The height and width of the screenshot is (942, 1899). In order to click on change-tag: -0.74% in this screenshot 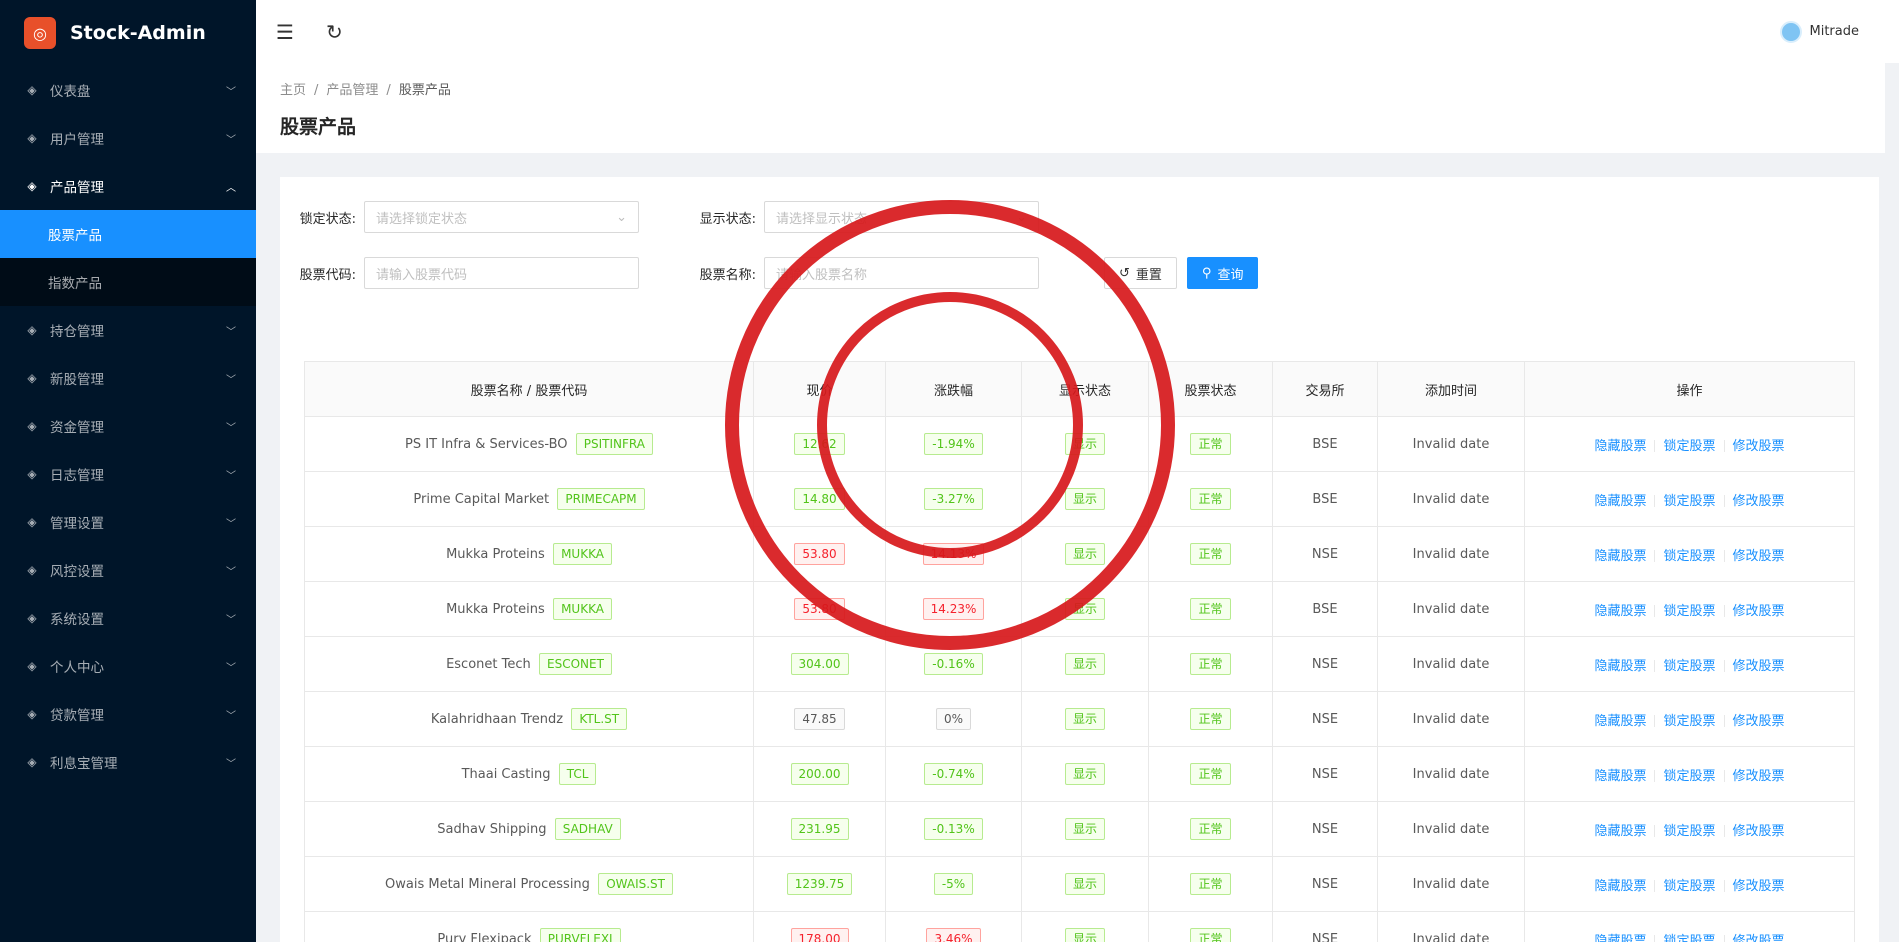, I will do `click(953, 774)`.